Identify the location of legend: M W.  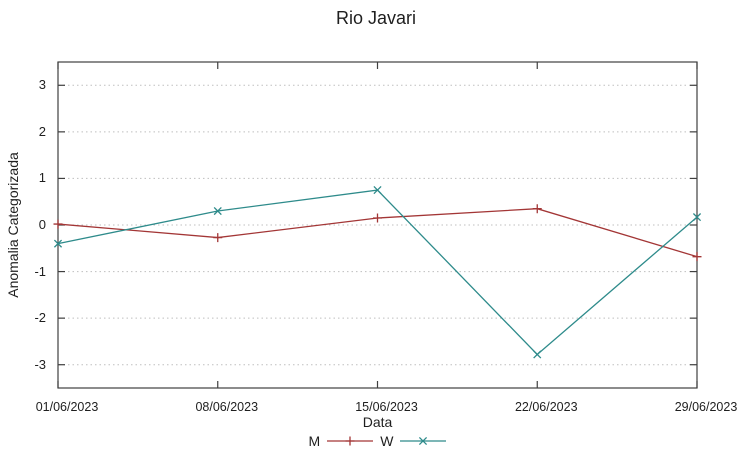
(376, 441).